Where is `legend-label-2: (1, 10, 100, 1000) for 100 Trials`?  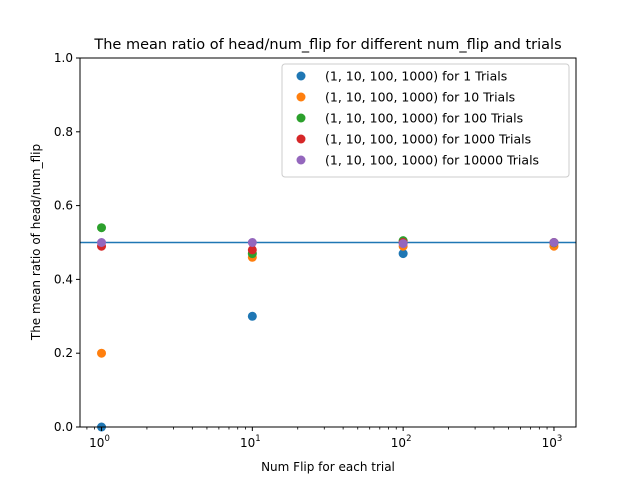 legend-label-2: (1, 10, 100, 1000) for 100 Trials is located at coordinates (424, 118).